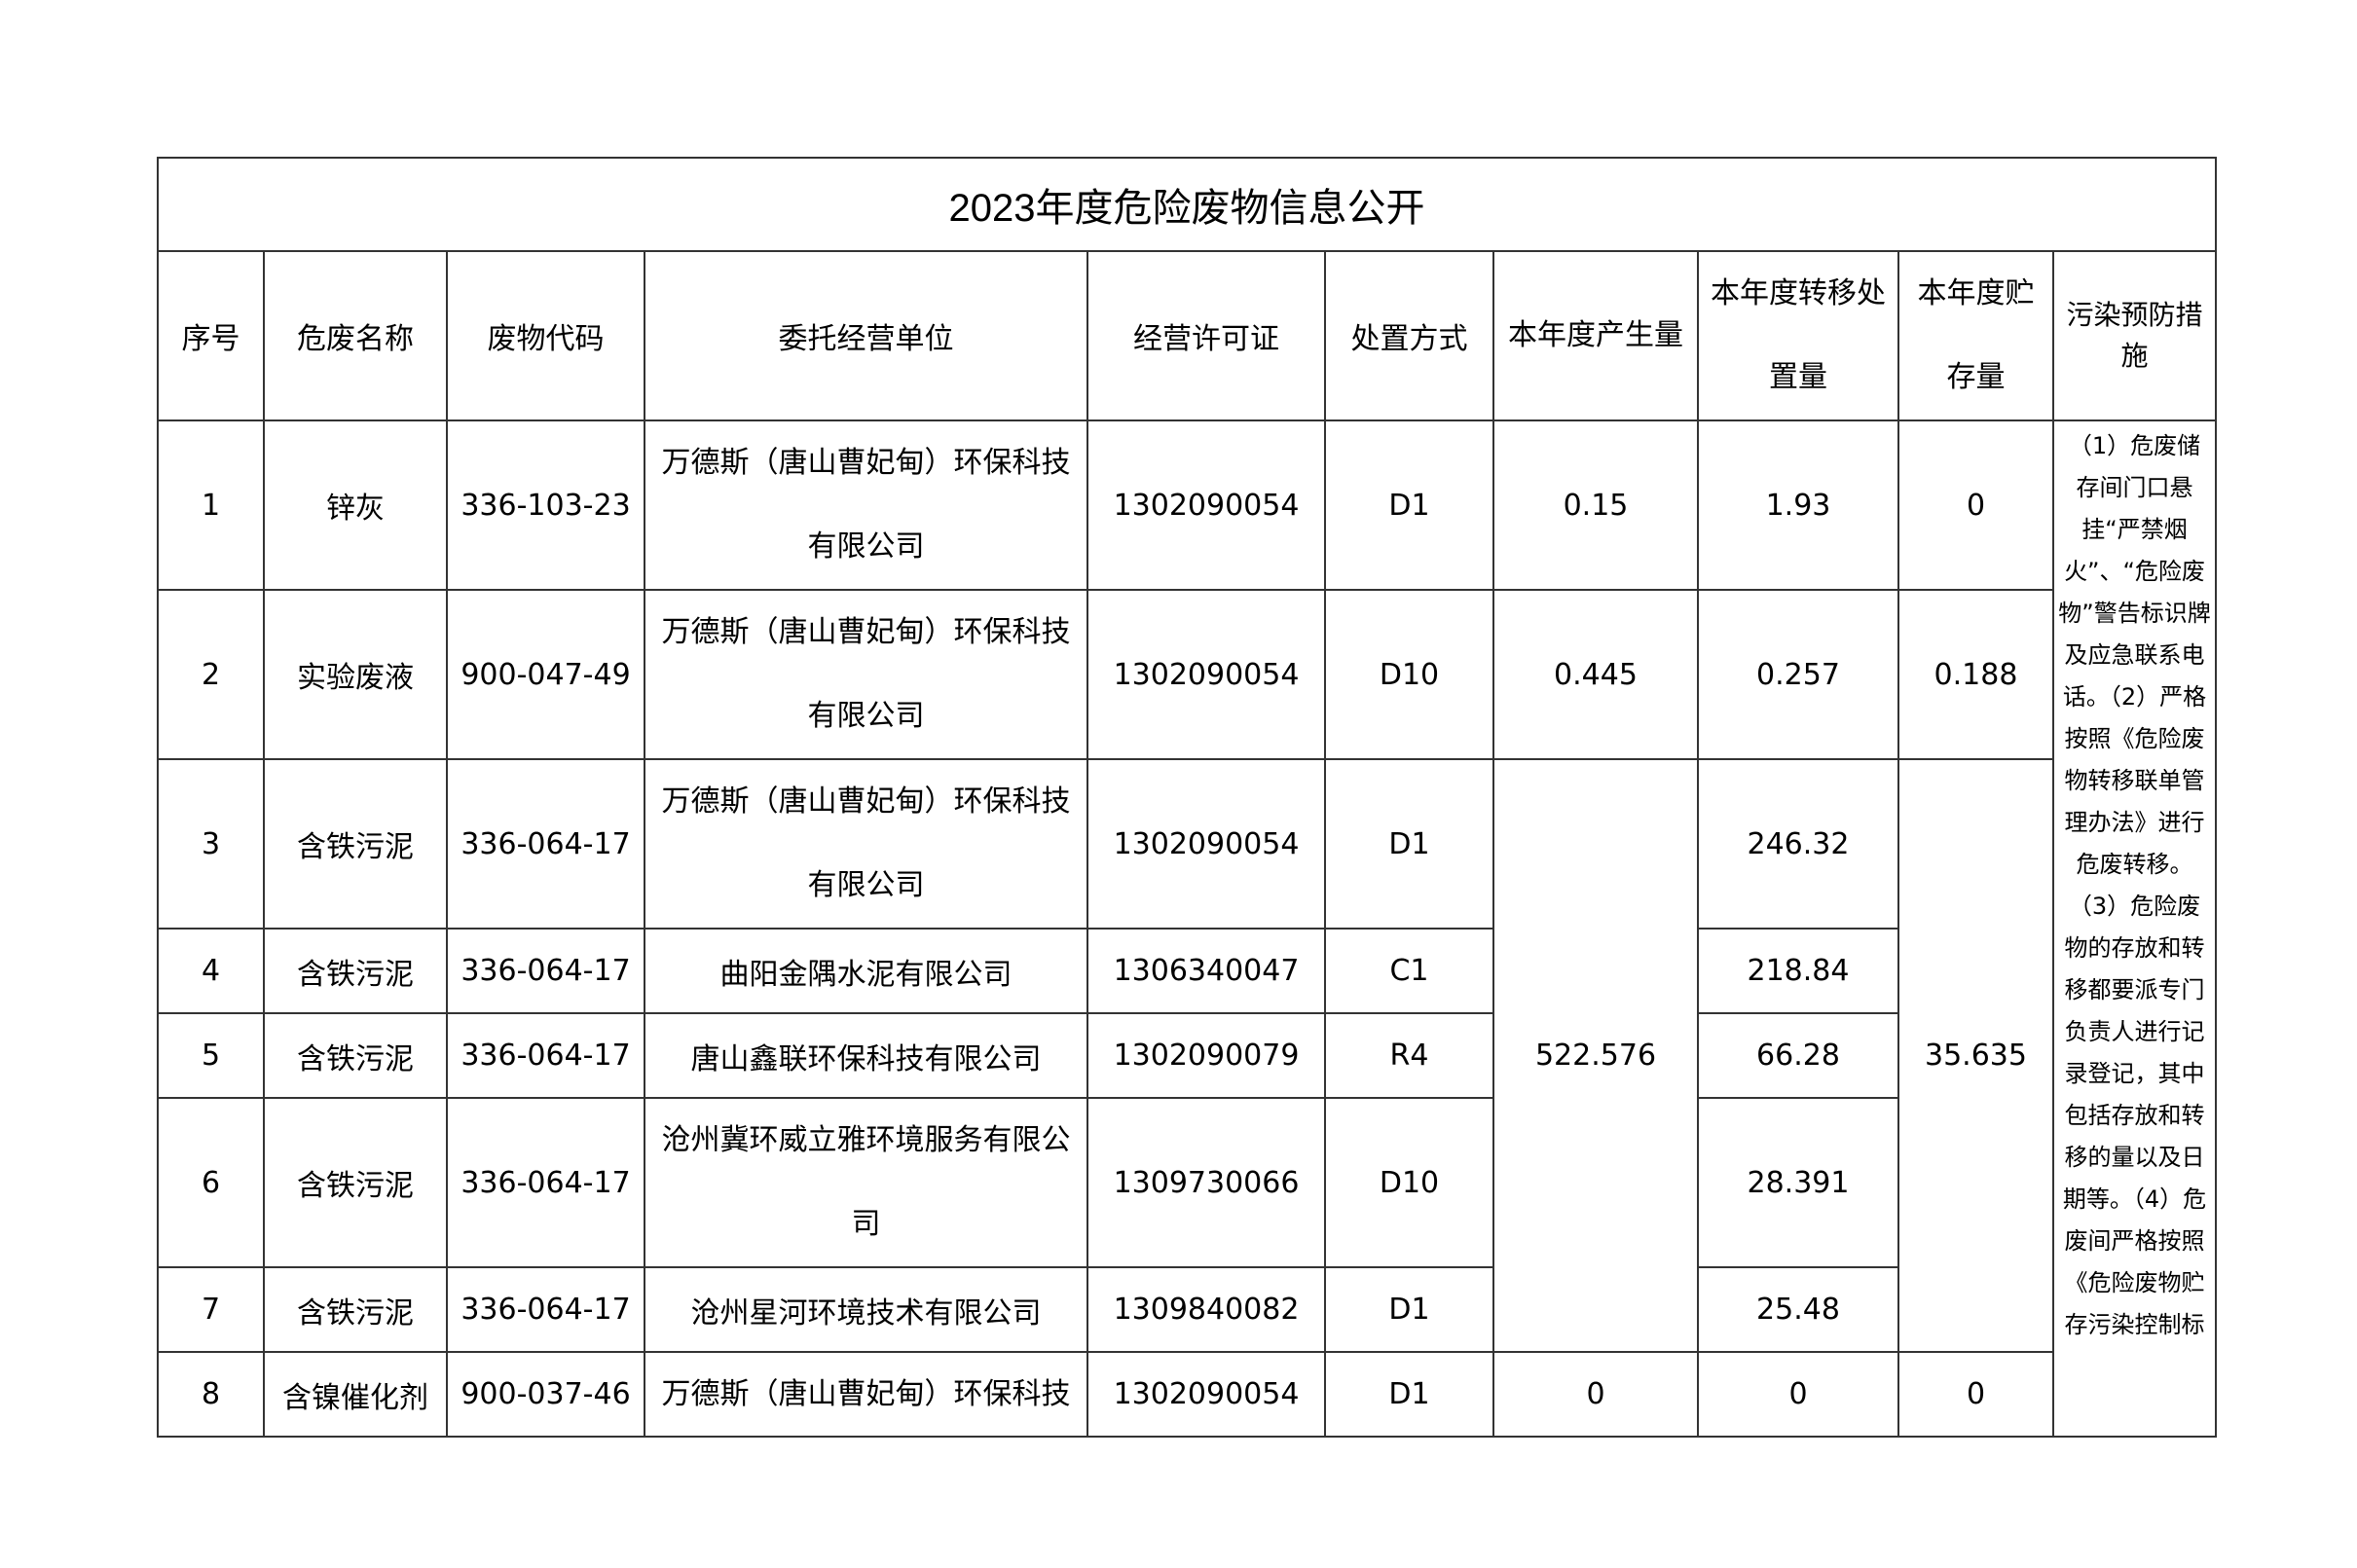 The image size is (2357, 1568). What do you see at coordinates (1595, 335) in the screenshot?
I see `header-produced: 本年度产生量` at bounding box center [1595, 335].